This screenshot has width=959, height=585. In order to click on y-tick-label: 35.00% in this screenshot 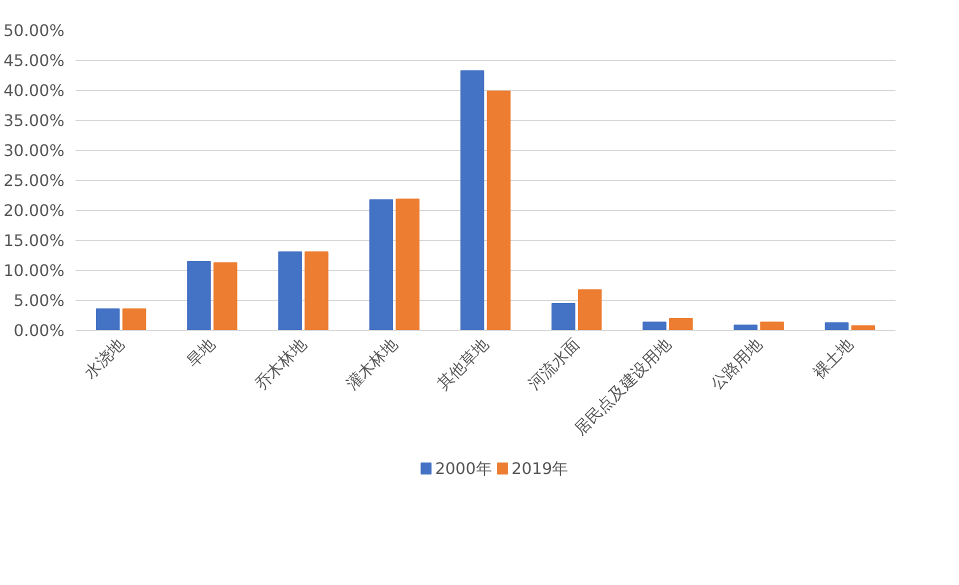, I will do `click(34, 120)`.